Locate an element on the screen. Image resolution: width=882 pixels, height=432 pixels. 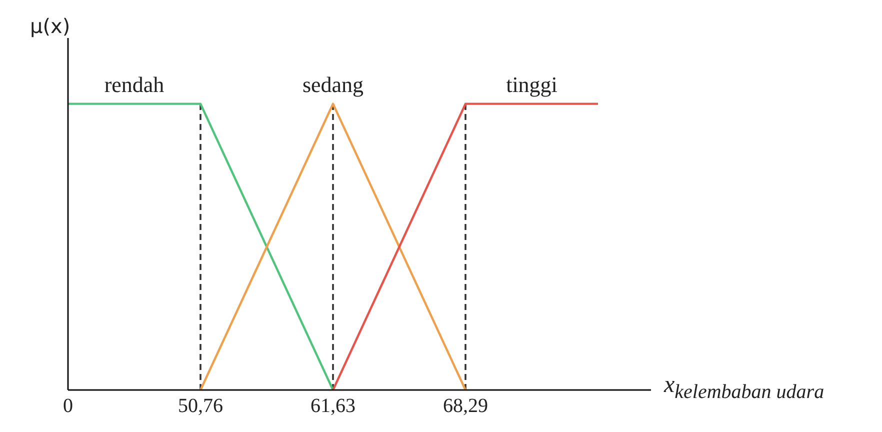
x-tick-label: 68,29 is located at coordinates (465, 406).